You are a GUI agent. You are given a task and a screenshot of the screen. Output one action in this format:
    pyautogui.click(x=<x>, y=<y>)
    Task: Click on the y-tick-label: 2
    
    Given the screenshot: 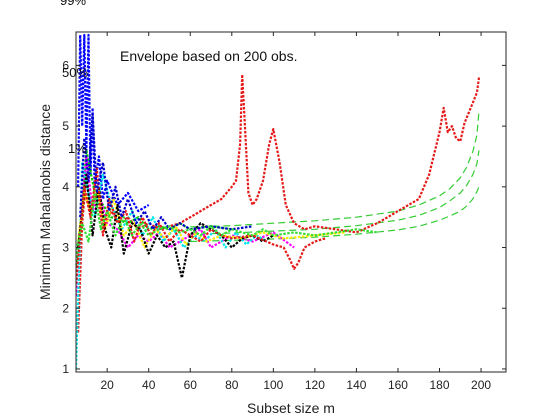 What is the action you would take?
    pyautogui.click(x=65, y=308)
    